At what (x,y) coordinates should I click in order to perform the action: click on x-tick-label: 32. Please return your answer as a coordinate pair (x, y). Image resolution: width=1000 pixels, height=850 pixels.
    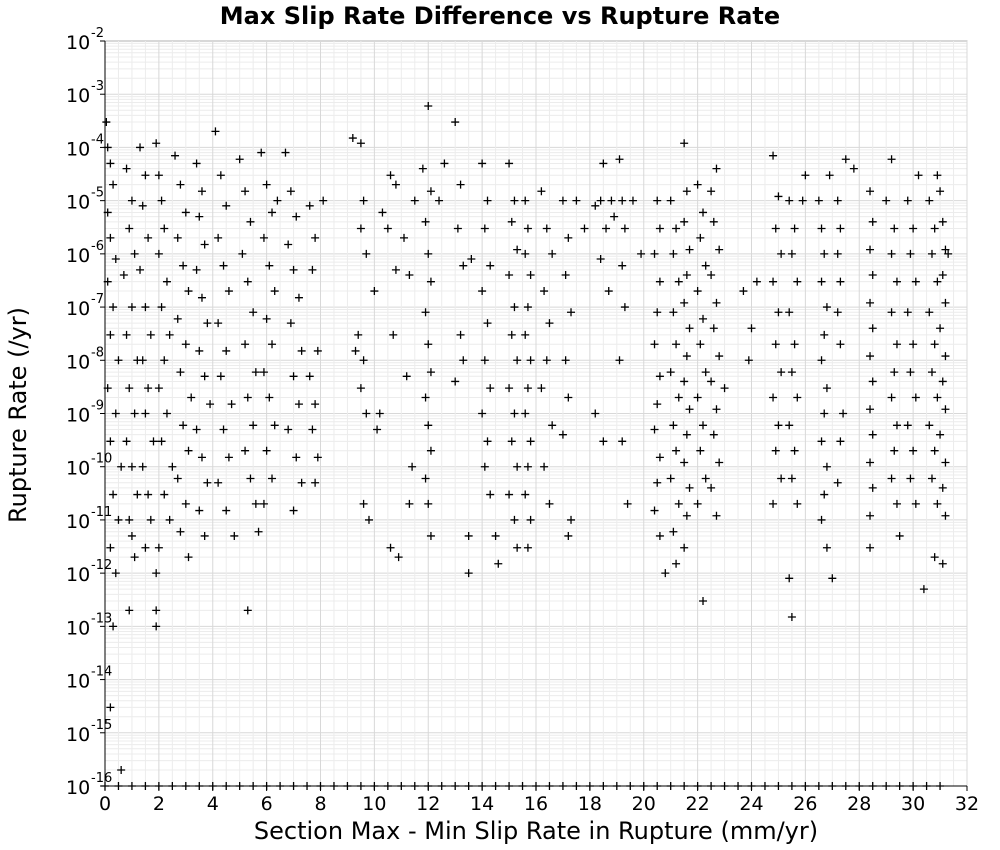
    Looking at the image, I should click on (967, 804).